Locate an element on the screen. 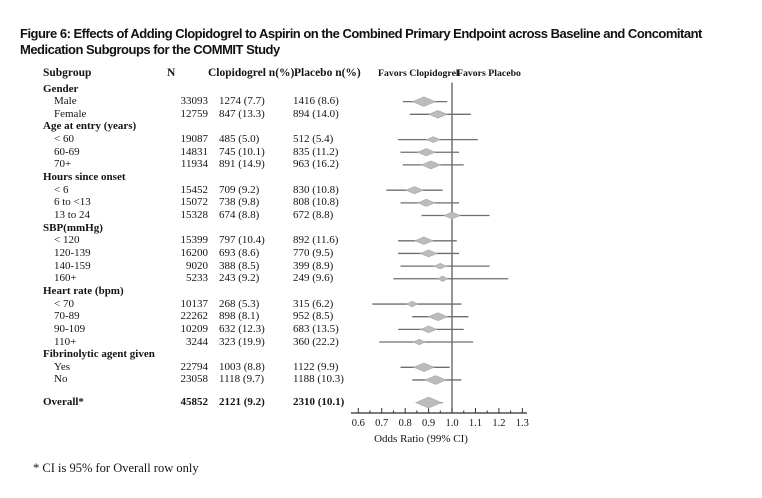 This screenshot has height=498, width=762. subgroup-label: < 60 is located at coordinates (64, 139).